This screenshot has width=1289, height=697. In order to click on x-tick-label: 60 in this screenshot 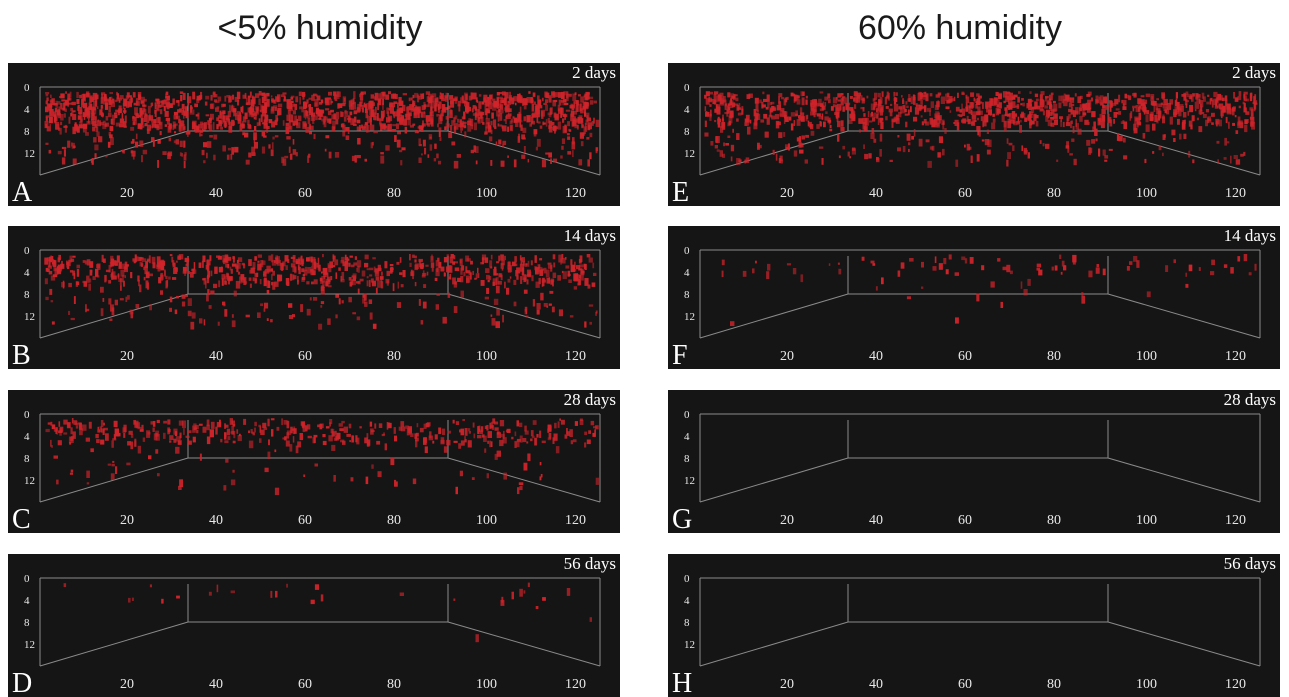, I will do `click(965, 193)`.